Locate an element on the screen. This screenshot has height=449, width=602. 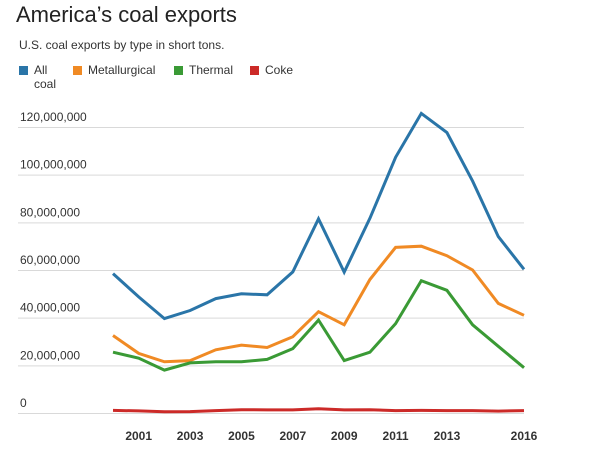
legend-item-metallurgical: Metallurgical is located at coordinates (114, 70).